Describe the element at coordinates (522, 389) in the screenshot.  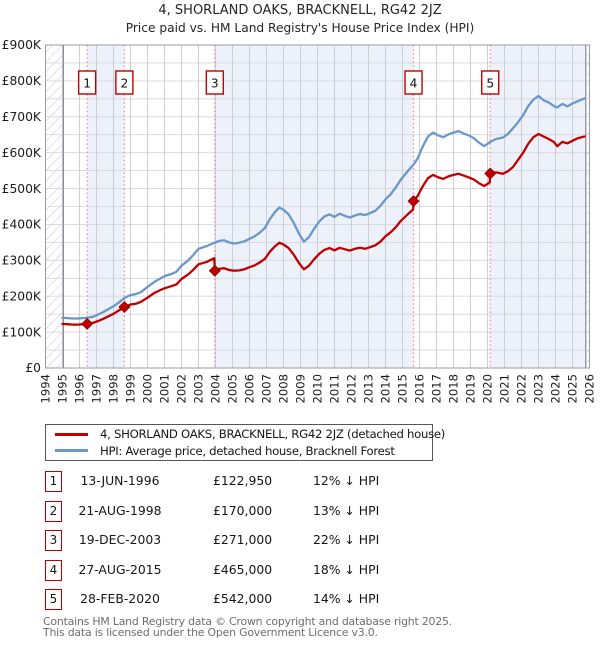
I see `svg-text: 2022` at that location.